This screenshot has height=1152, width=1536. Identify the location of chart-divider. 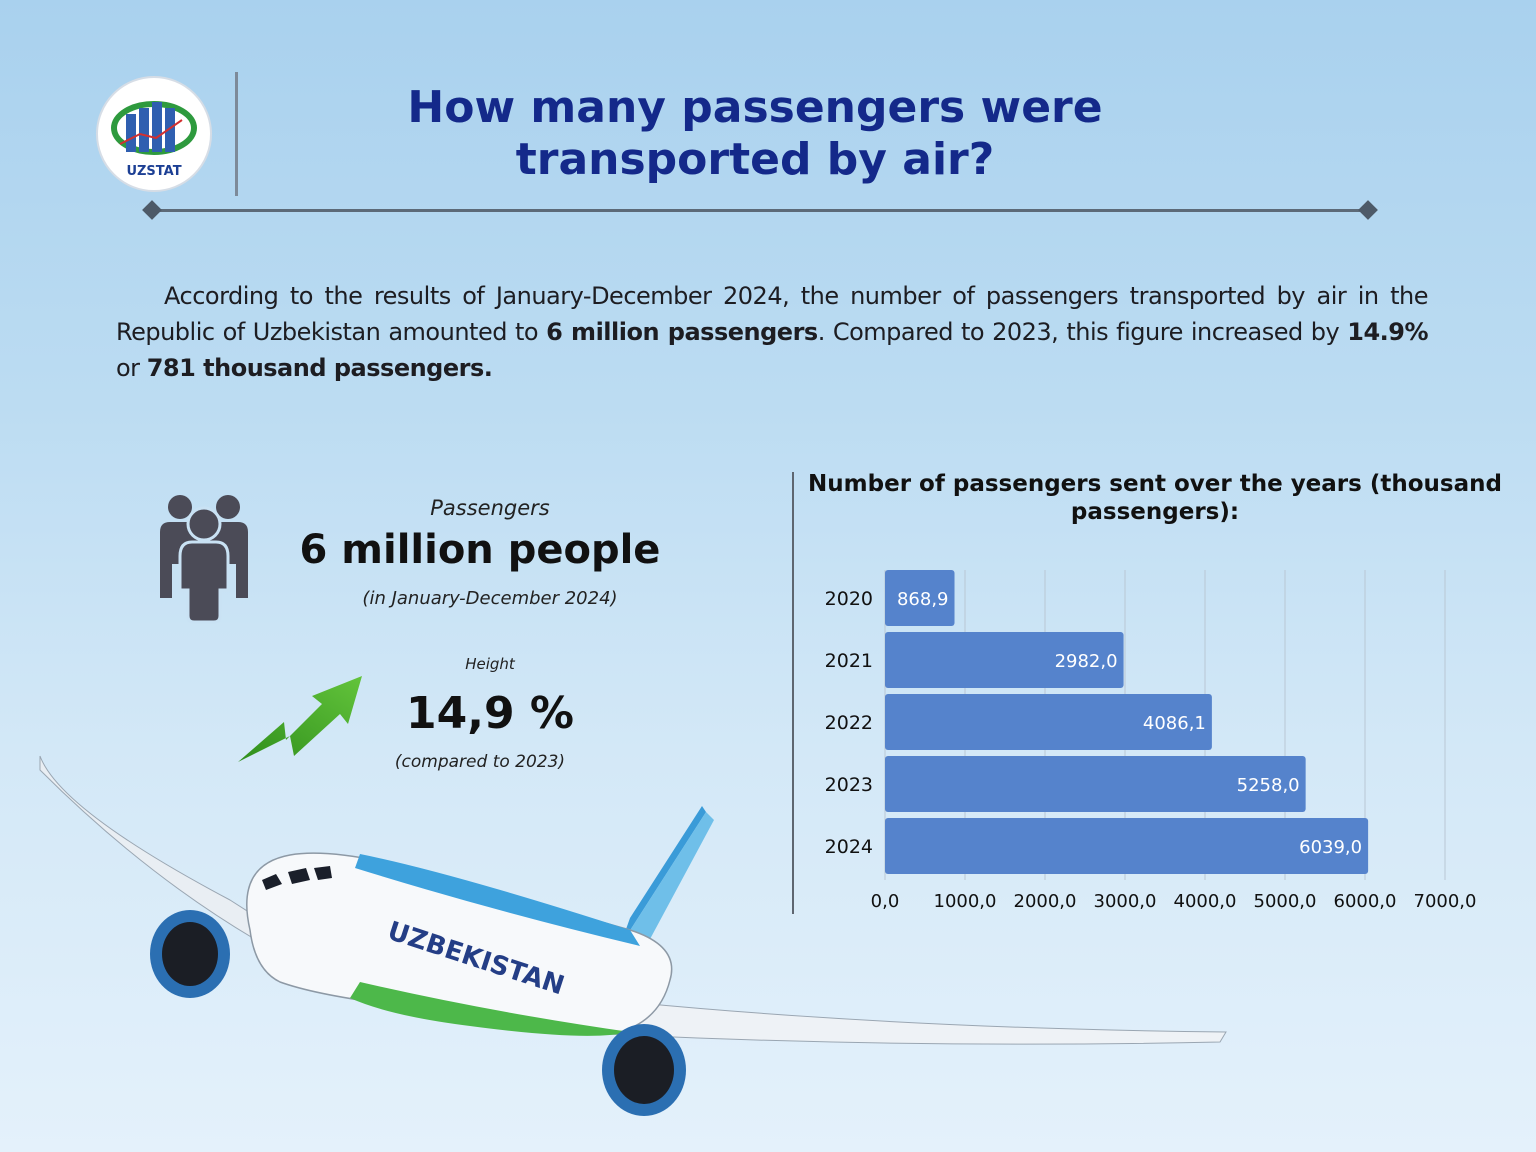
(793, 693).